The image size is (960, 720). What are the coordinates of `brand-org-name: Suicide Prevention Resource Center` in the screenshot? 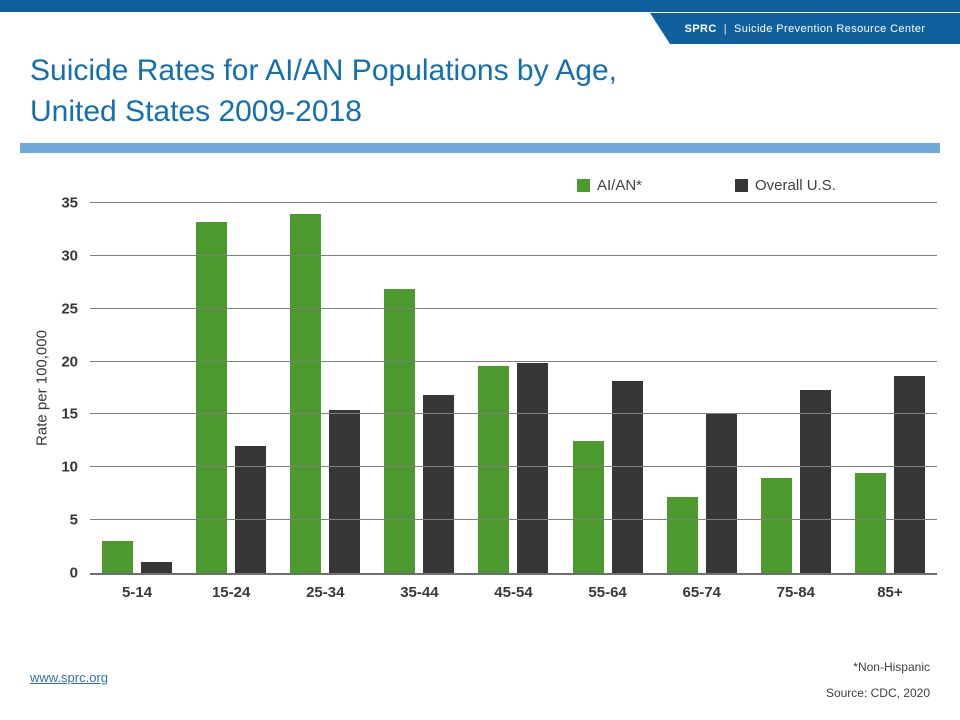 It's located at (829, 28).